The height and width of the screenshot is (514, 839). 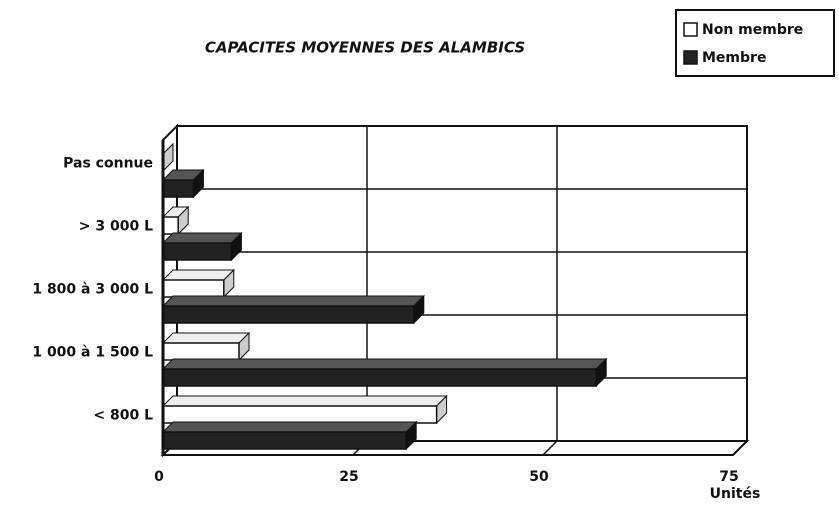 What do you see at coordinates (728, 477) in the screenshot?
I see `x-tick-label: 75` at bounding box center [728, 477].